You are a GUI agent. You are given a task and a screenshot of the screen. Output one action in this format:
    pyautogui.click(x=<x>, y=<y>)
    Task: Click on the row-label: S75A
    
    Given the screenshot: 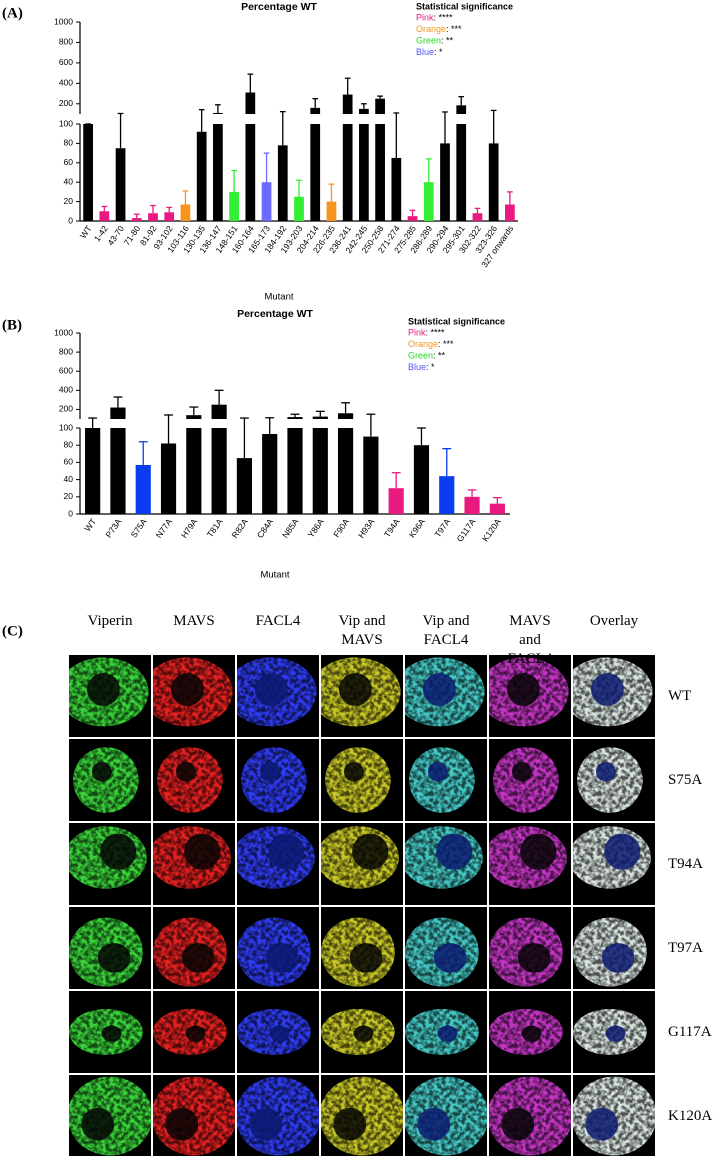 What is the action you would take?
    pyautogui.click(x=685, y=780)
    